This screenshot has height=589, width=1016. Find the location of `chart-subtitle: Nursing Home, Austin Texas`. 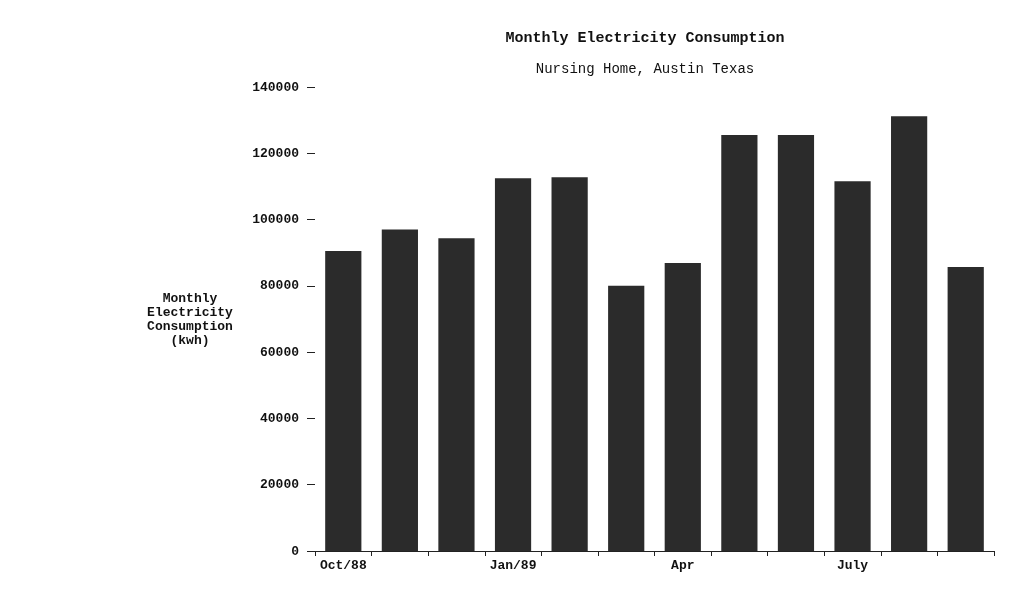

chart-subtitle: Nursing Home, Austin Texas is located at coordinates (645, 69).